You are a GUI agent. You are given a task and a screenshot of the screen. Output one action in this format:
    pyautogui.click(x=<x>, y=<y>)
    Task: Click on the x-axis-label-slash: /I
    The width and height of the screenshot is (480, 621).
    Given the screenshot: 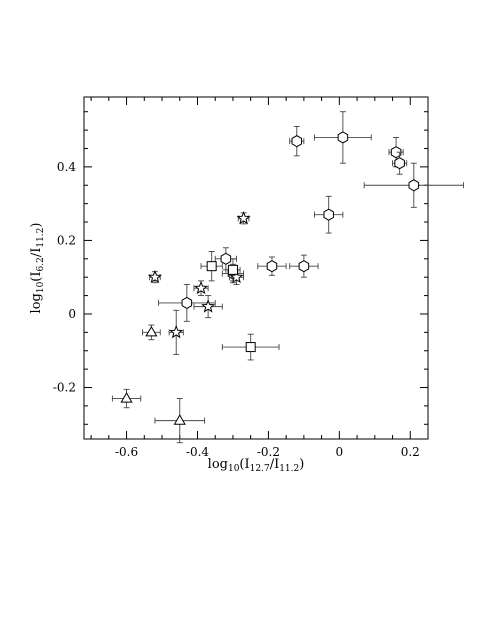 What is the action you would take?
    pyautogui.click(x=275, y=464)
    